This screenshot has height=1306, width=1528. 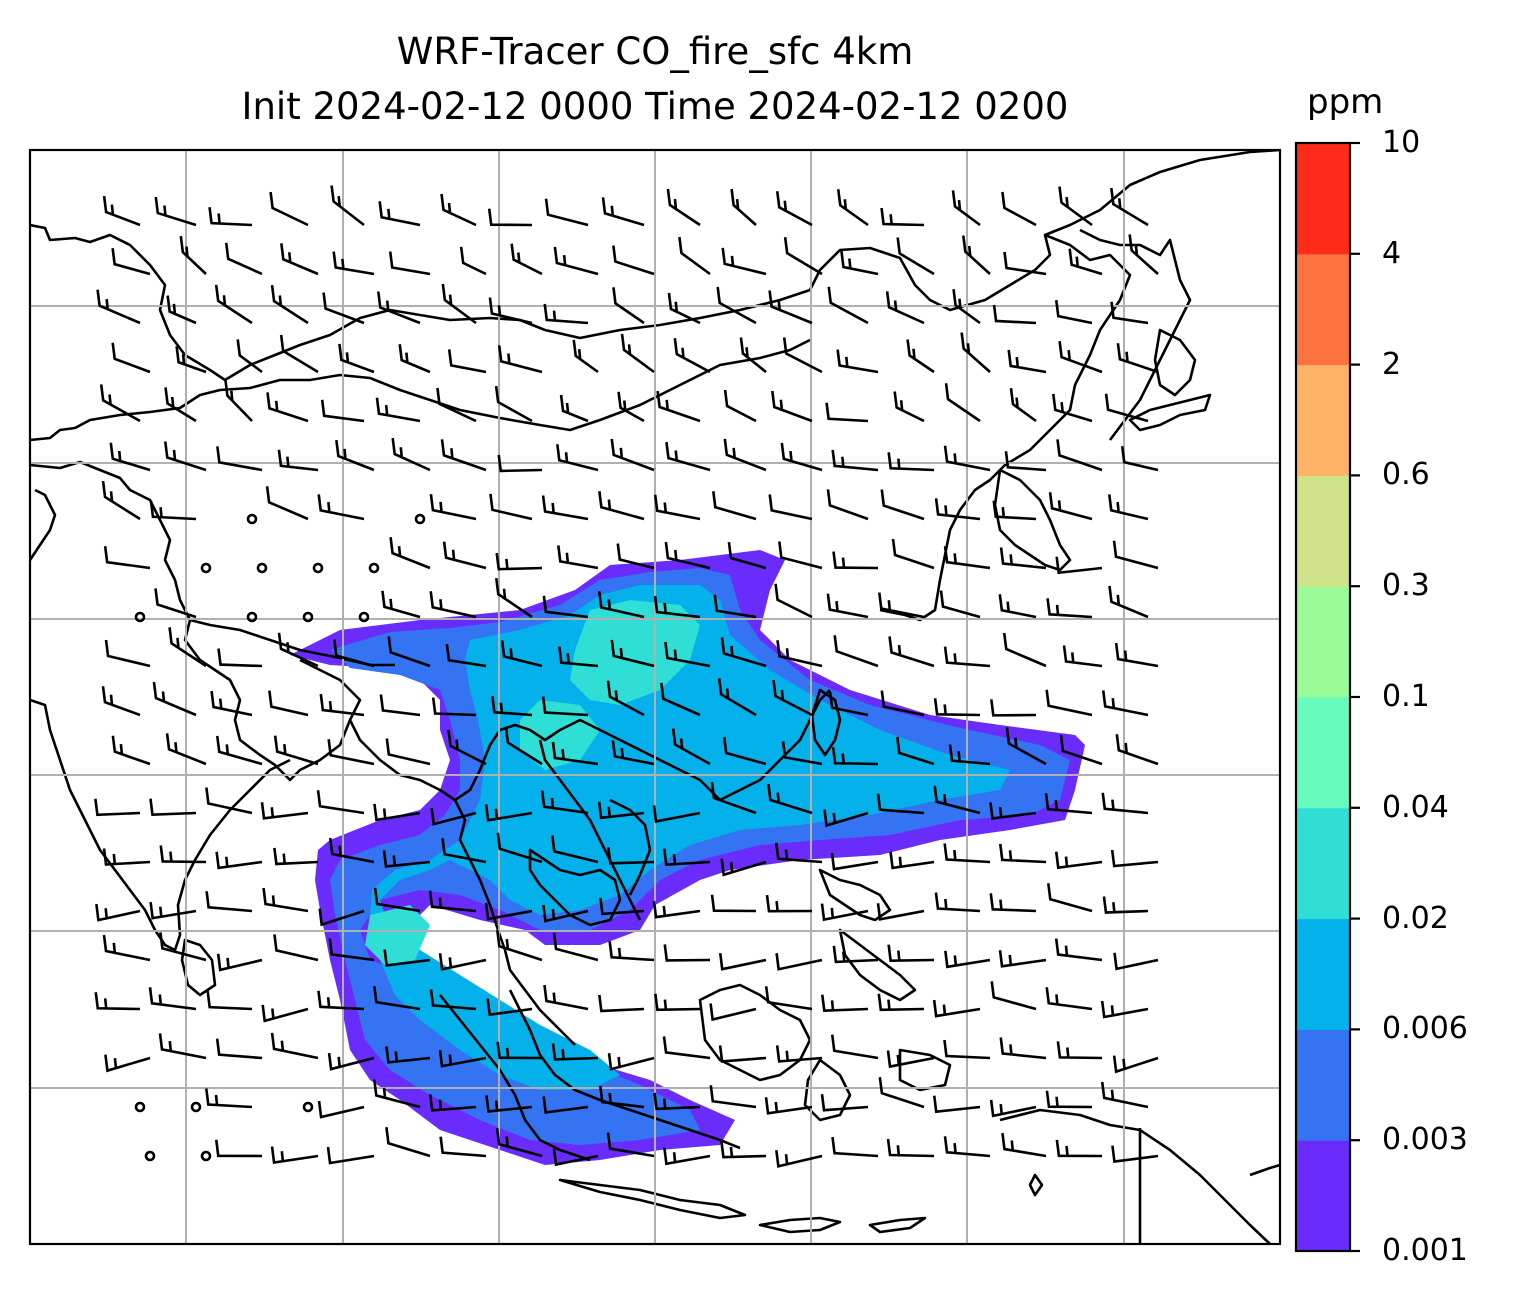 I want to click on colorbar-tick-label: 0.1, so click(x=1406, y=696).